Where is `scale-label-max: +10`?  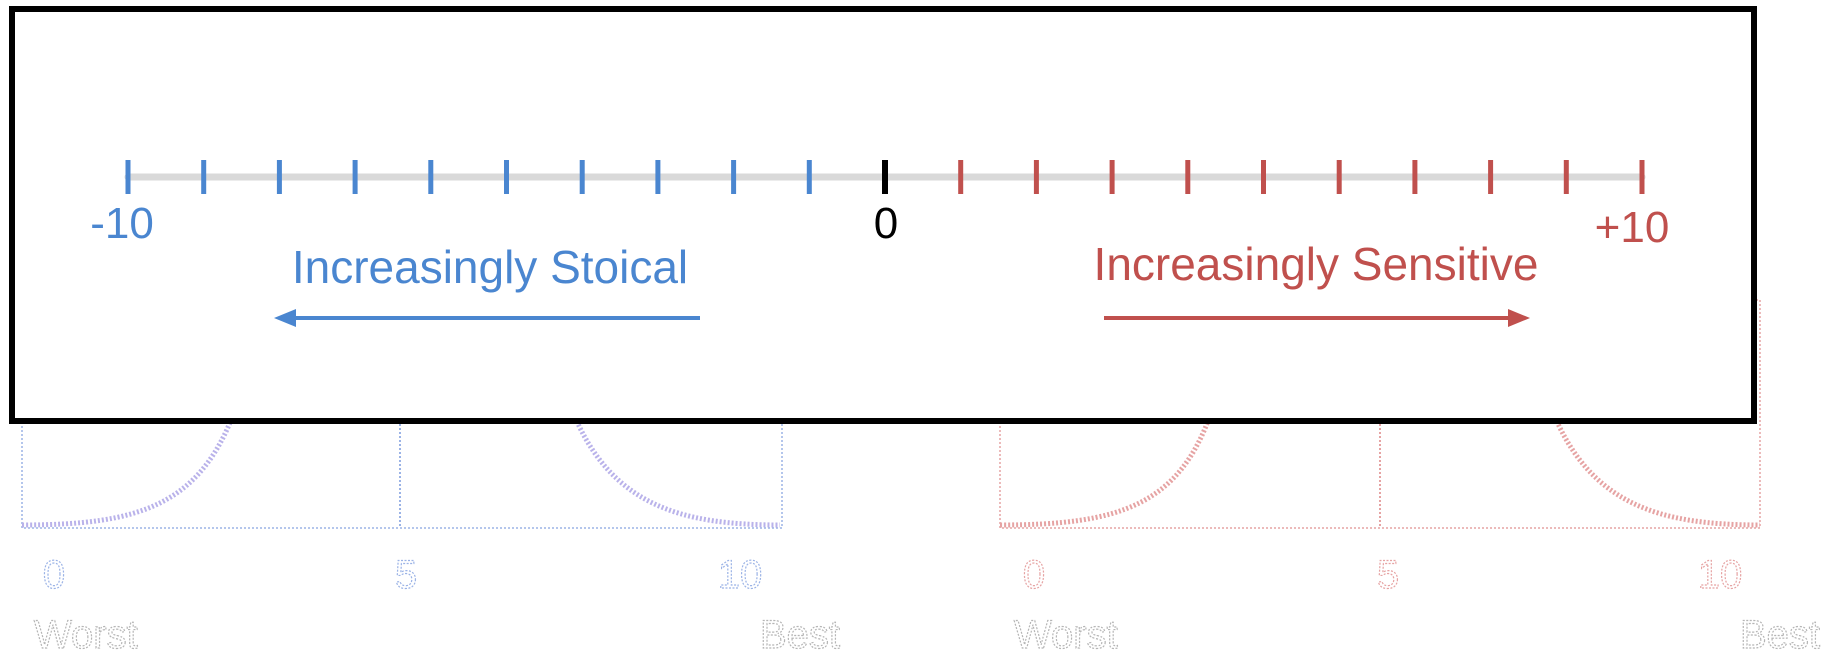 scale-label-max: +10 is located at coordinates (1632, 227).